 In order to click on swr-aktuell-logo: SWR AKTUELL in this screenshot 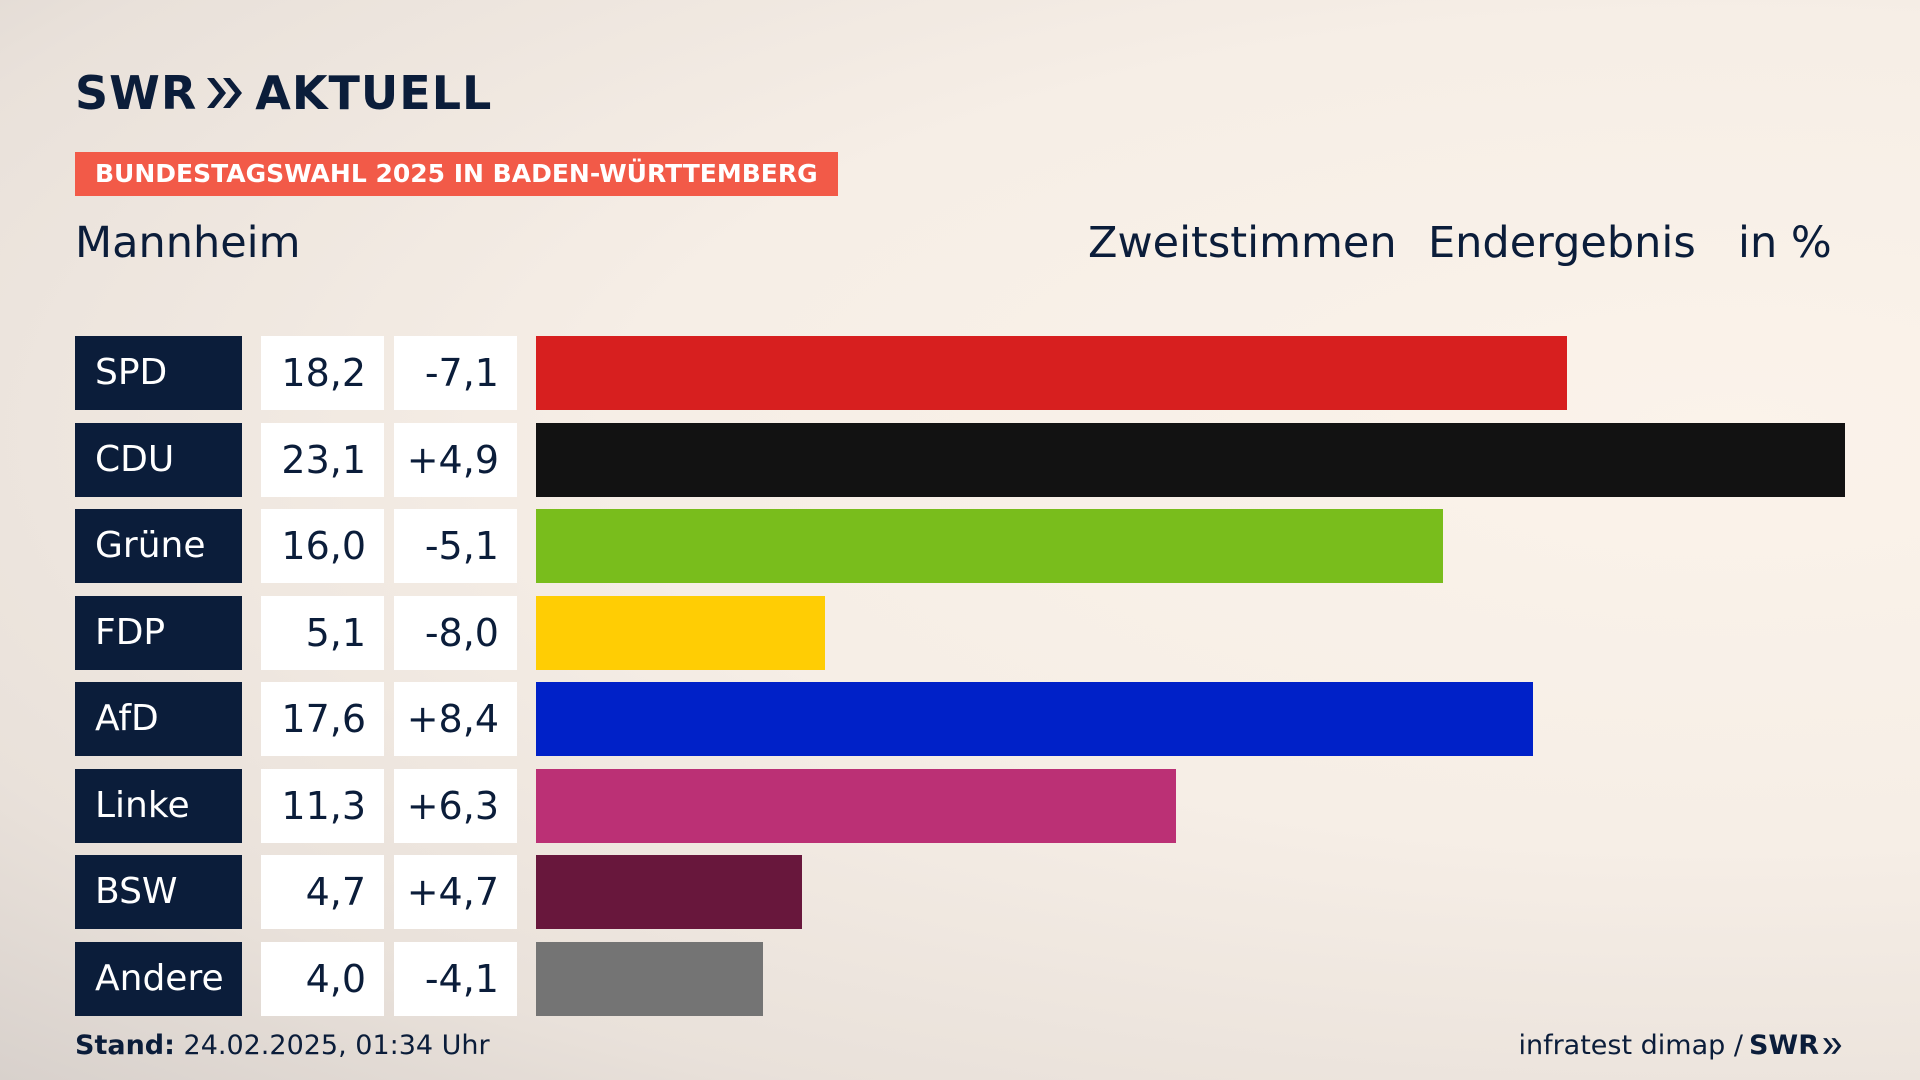, I will do `click(284, 93)`.